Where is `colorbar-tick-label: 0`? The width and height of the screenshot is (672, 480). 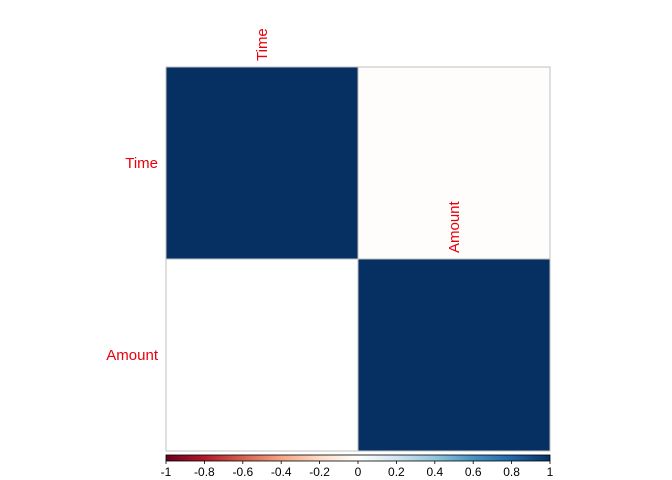 colorbar-tick-label: 0 is located at coordinates (358, 472).